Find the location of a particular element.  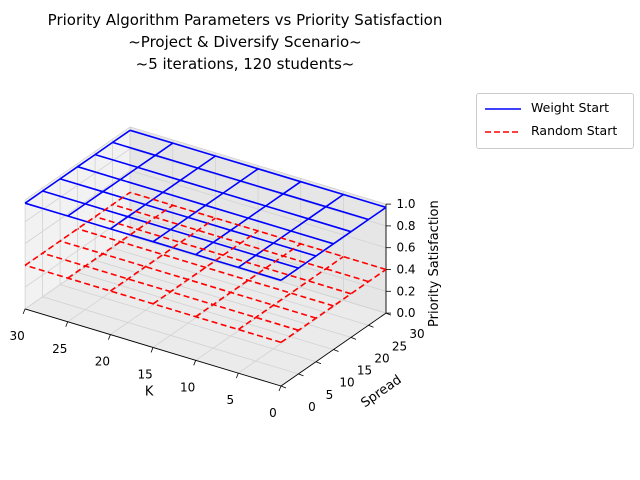

spread-tick-label: 0 is located at coordinates (312, 407).